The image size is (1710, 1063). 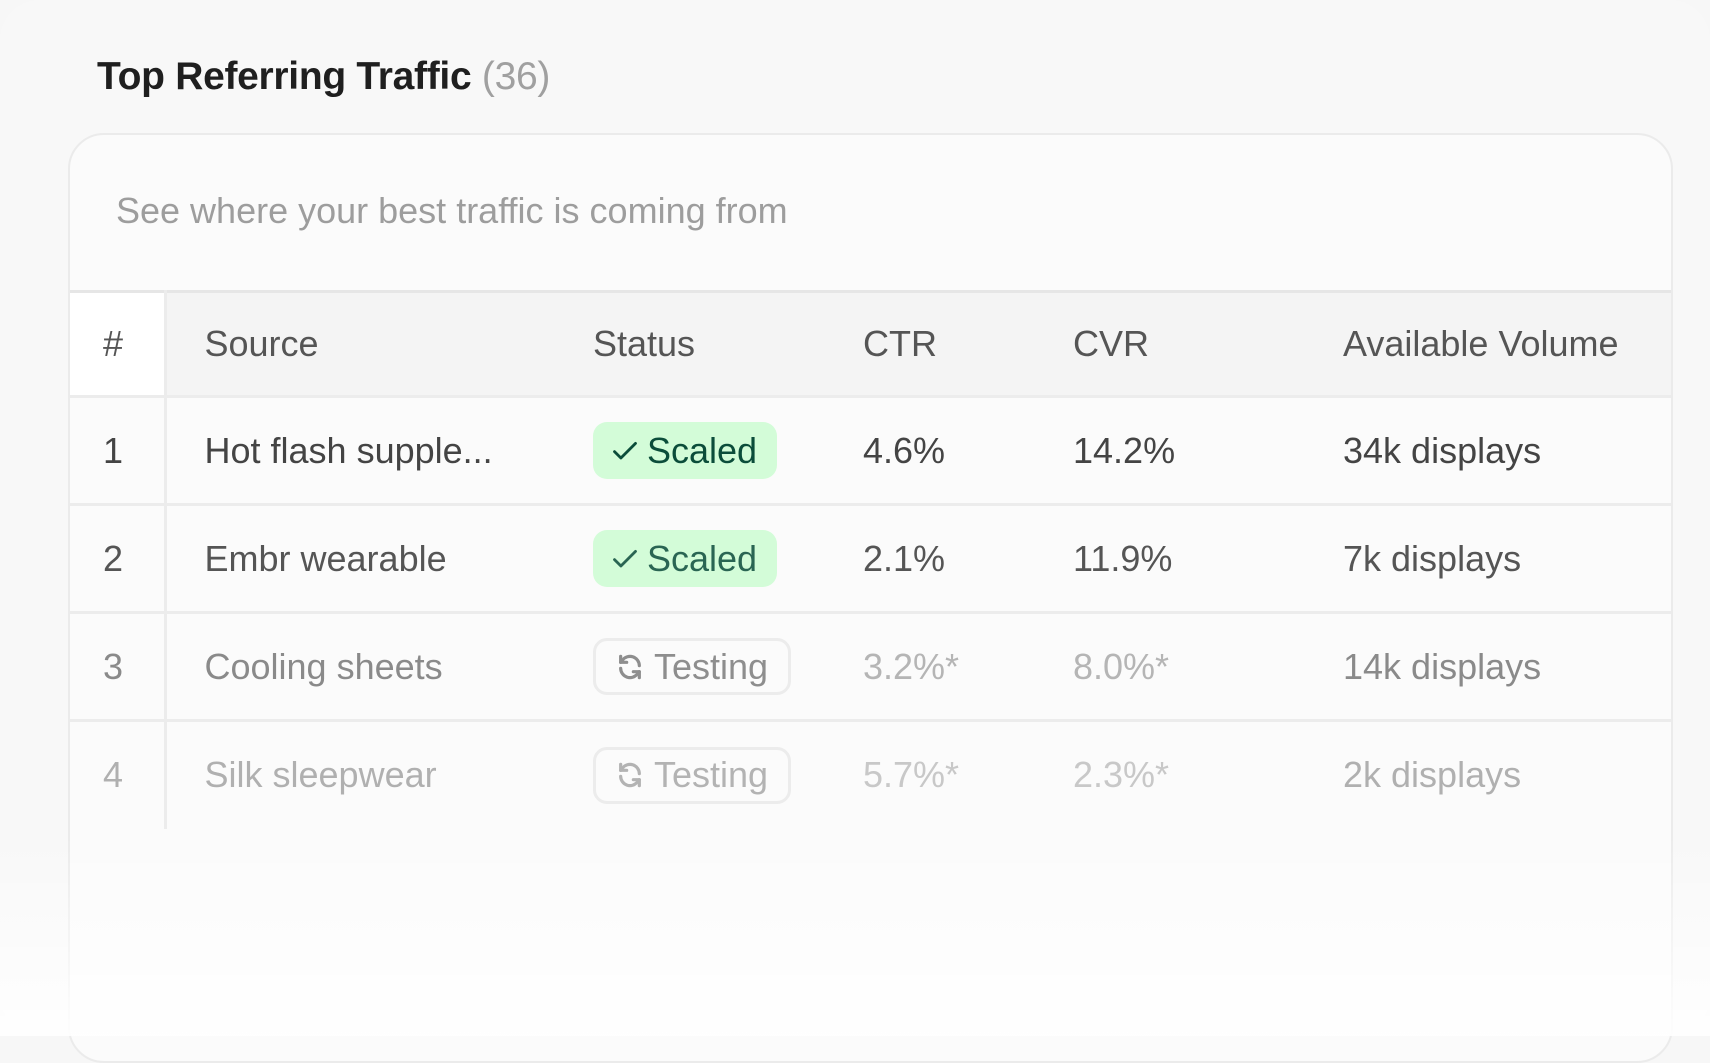 I want to click on title-count: (36), so click(x=516, y=76).